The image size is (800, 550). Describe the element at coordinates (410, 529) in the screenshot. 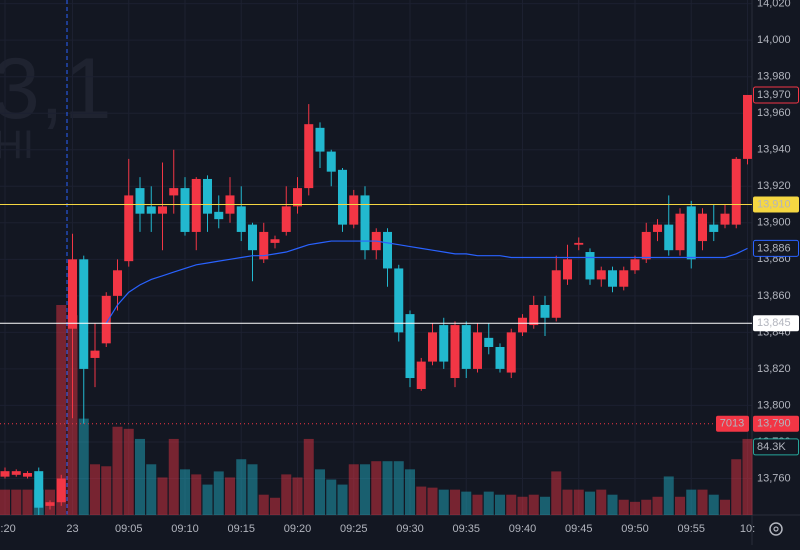

I see `x-tick-label: 09:30` at that location.